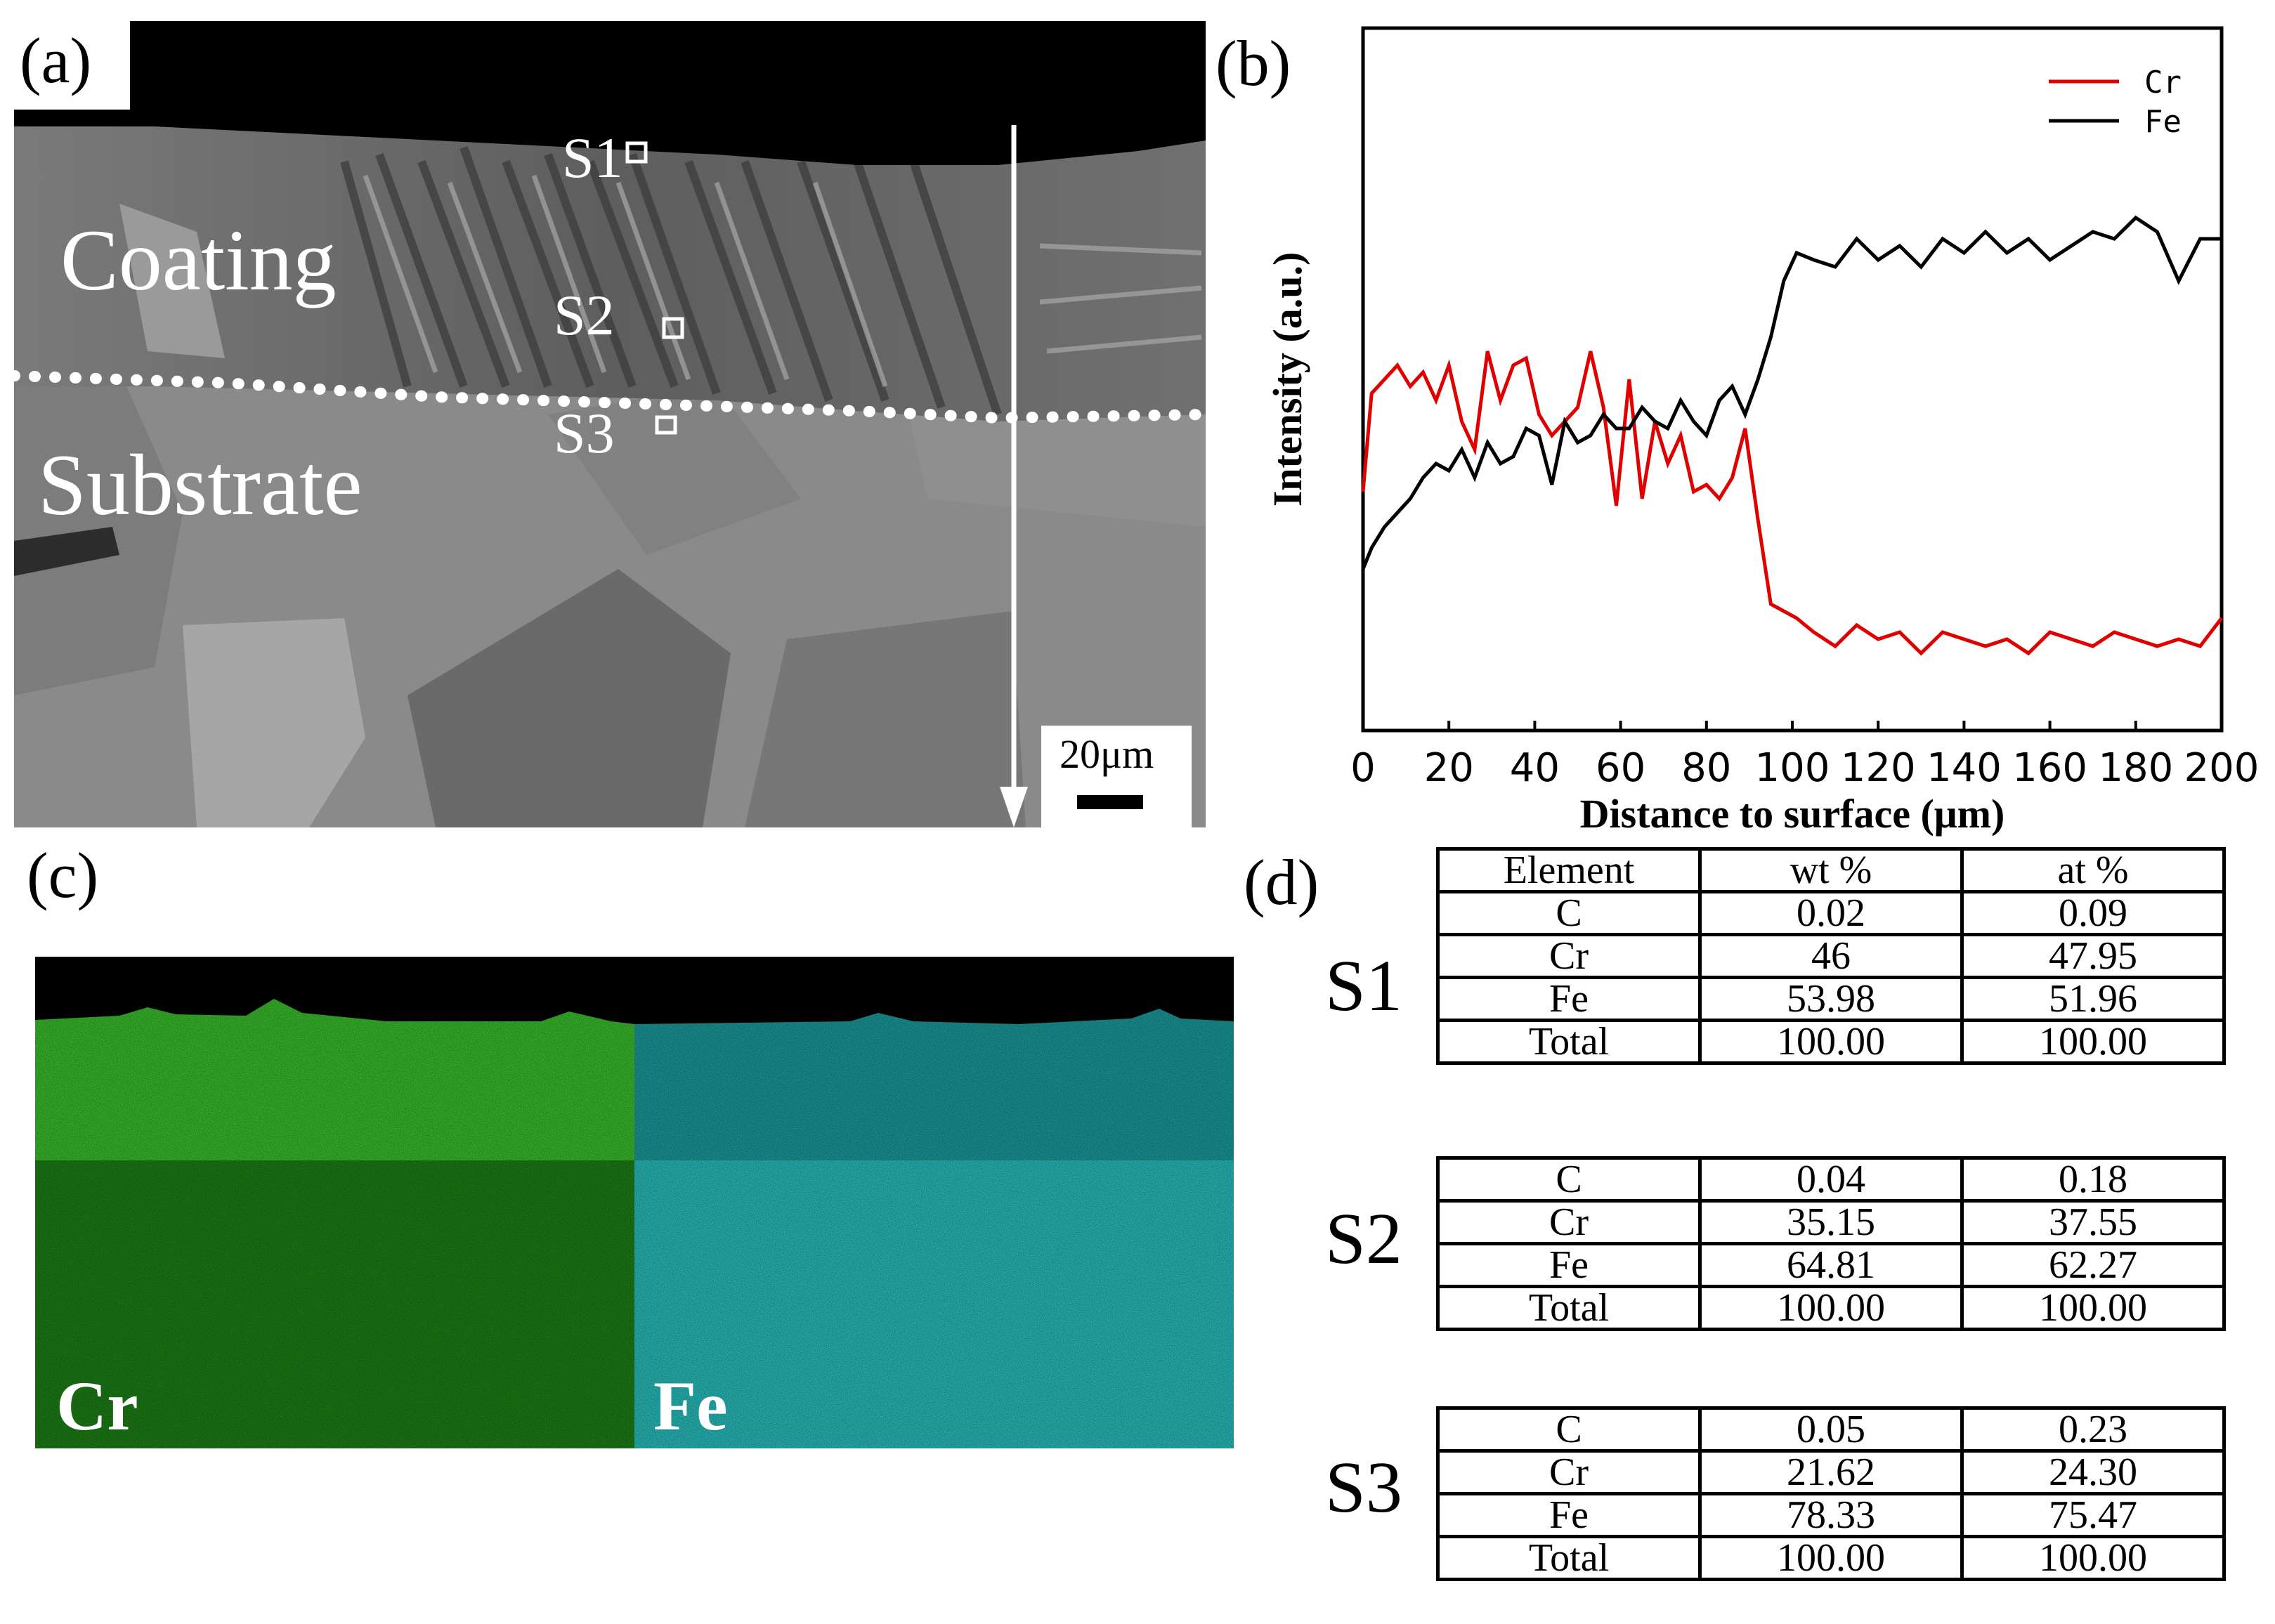  Describe the element at coordinates (1878, 768) in the screenshot. I see `x-tick-label: 120` at that location.